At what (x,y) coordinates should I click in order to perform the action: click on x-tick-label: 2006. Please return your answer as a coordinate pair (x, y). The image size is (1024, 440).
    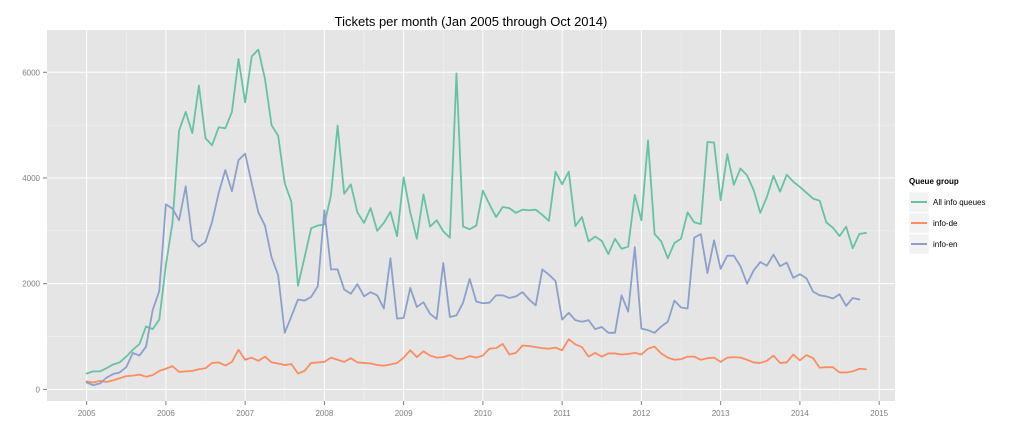
    Looking at the image, I should click on (166, 413).